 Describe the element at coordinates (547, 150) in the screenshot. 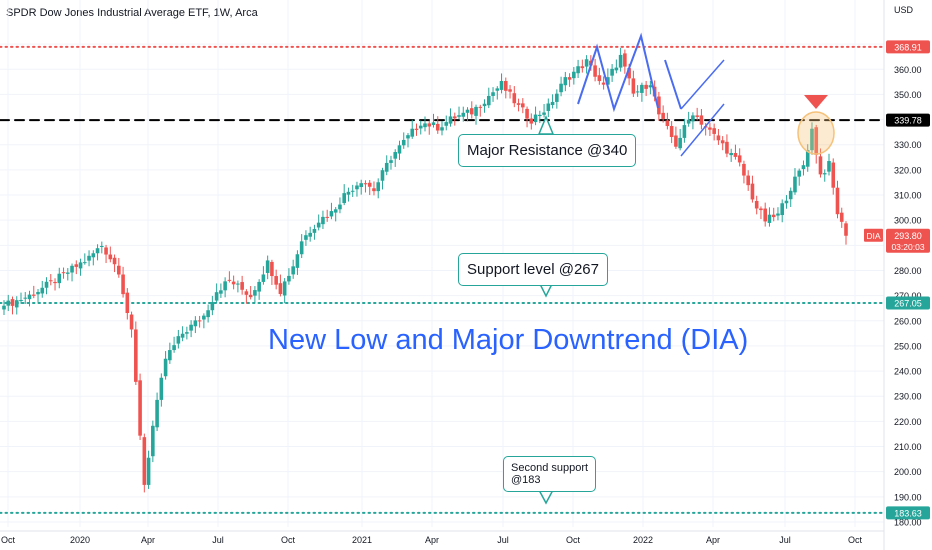

I see `resistance-callout: Major Resistance @340` at that location.